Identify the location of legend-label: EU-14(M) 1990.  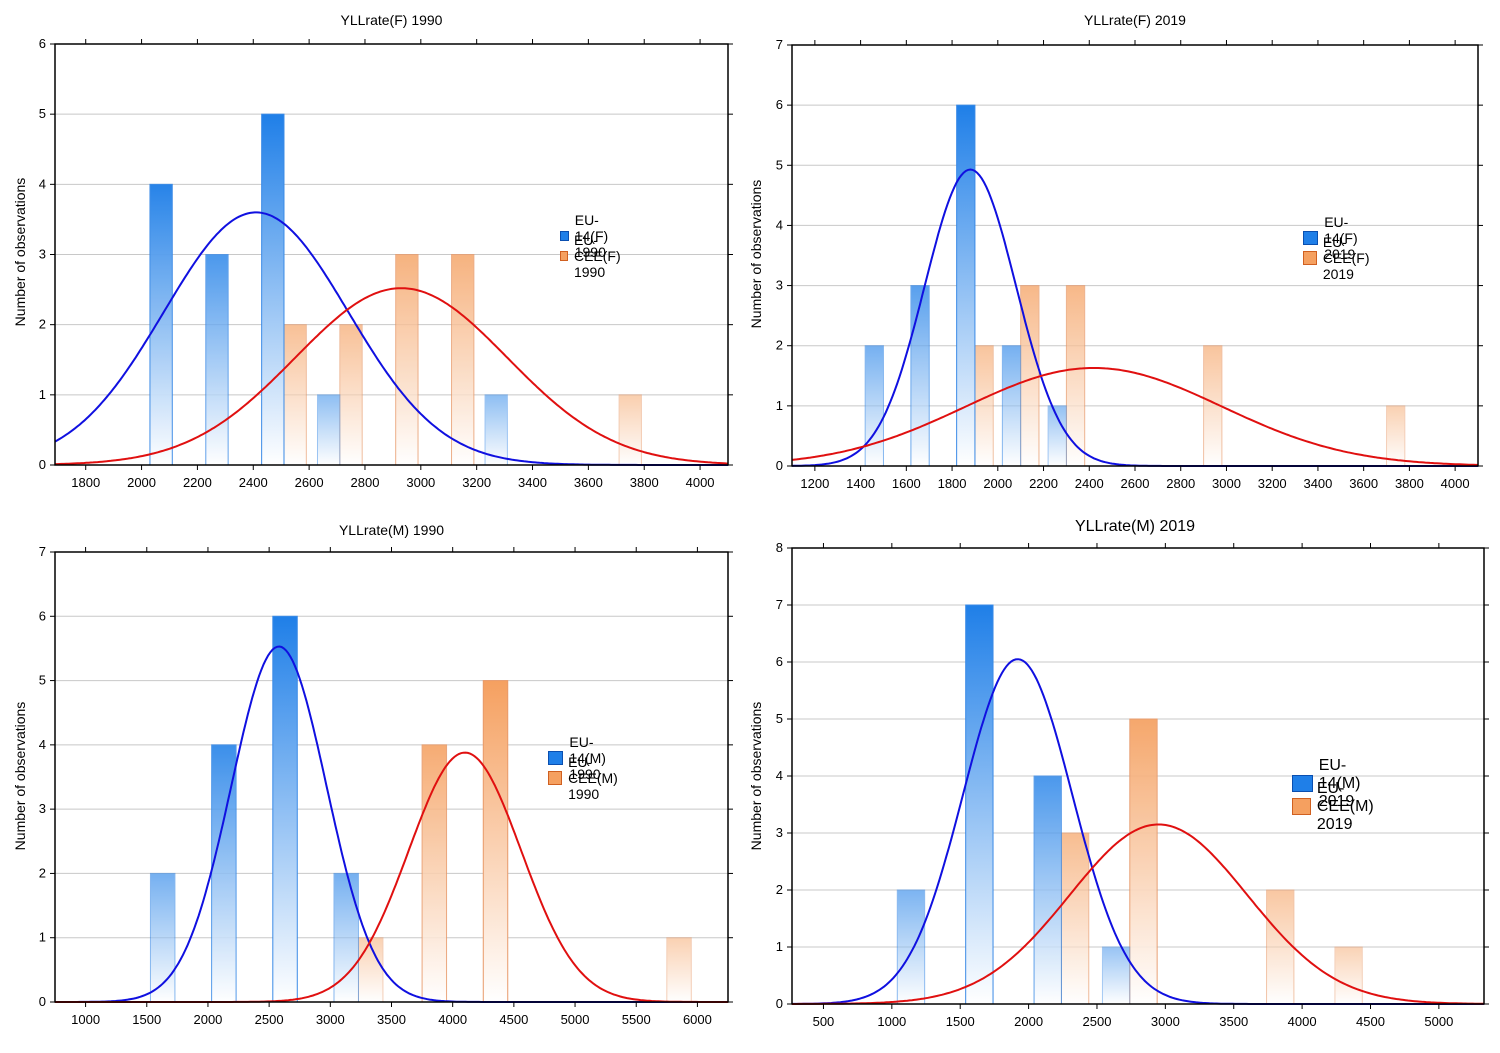
(587, 758).